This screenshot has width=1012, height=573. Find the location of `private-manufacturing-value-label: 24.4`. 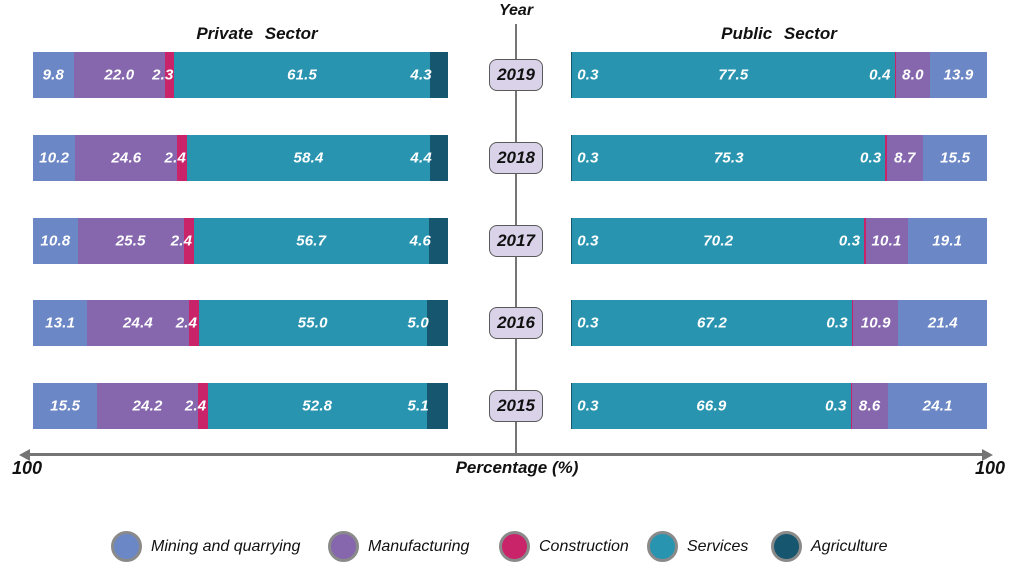

private-manufacturing-value-label: 24.4 is located at coordinates (137, 323).